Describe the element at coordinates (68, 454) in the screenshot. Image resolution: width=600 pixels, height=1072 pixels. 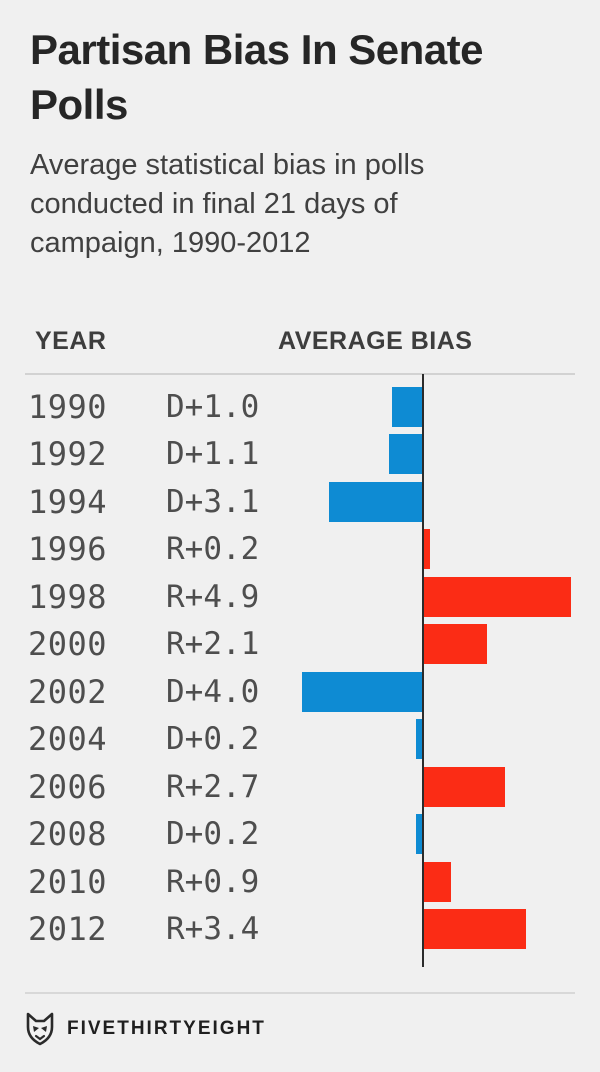
I see `year-label: 1992` at that location.